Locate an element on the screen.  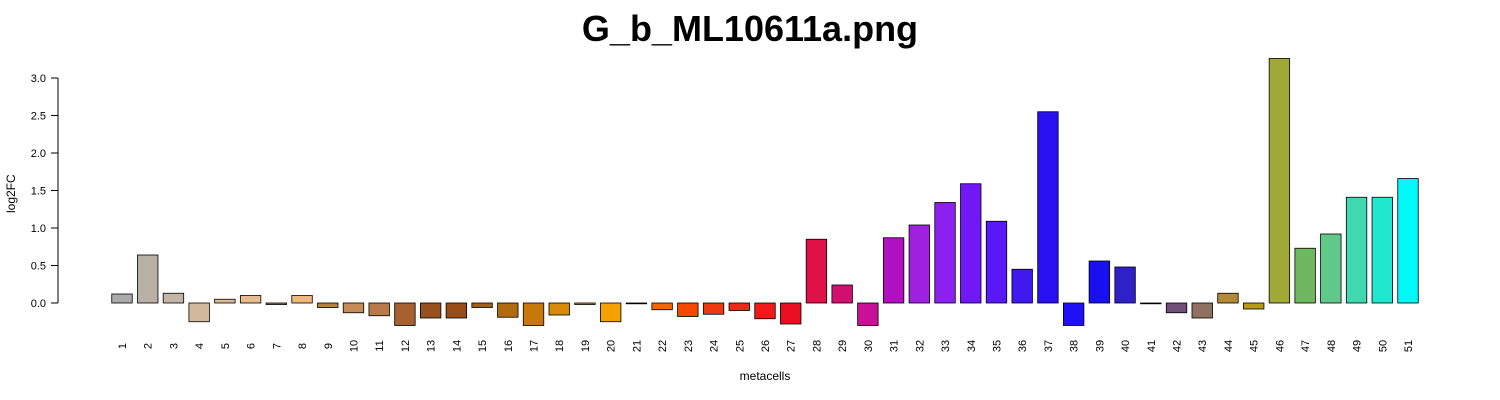
y-tick-label: 1.5 is located at coordinates (38, 192).